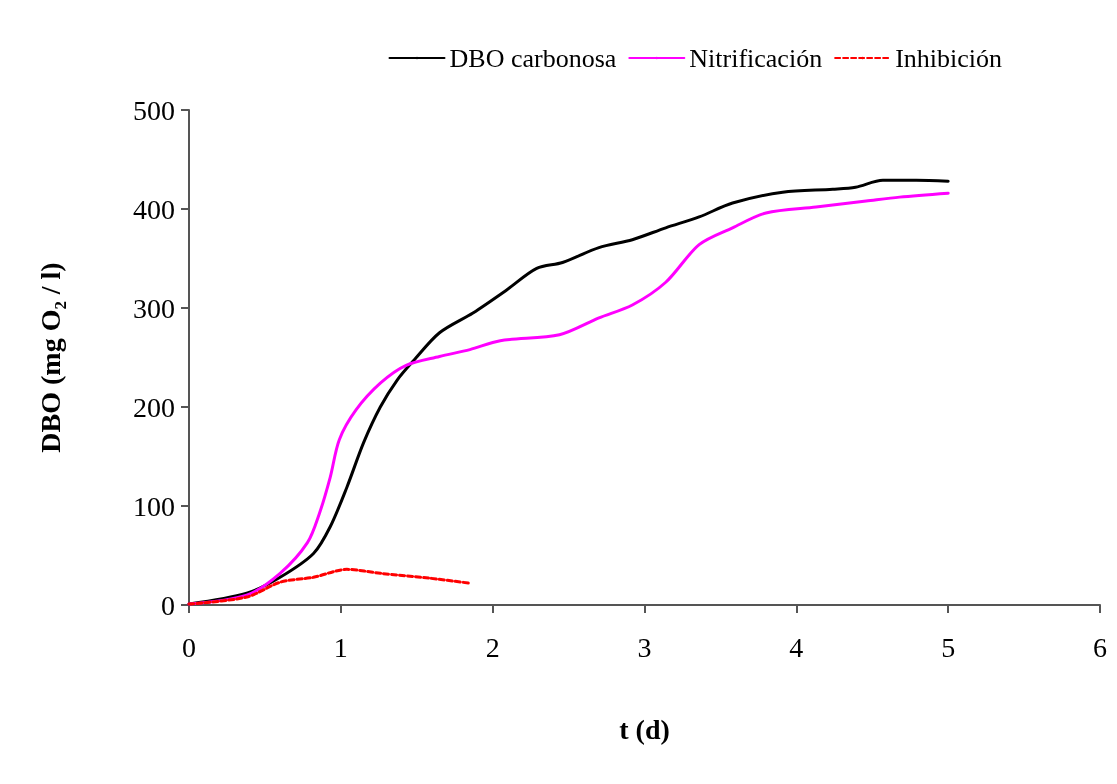 The width and height of the screenshot is (1117, 784). I want to click on y-axis-title: DBO (mg O₂ / l), so click(50, 357).